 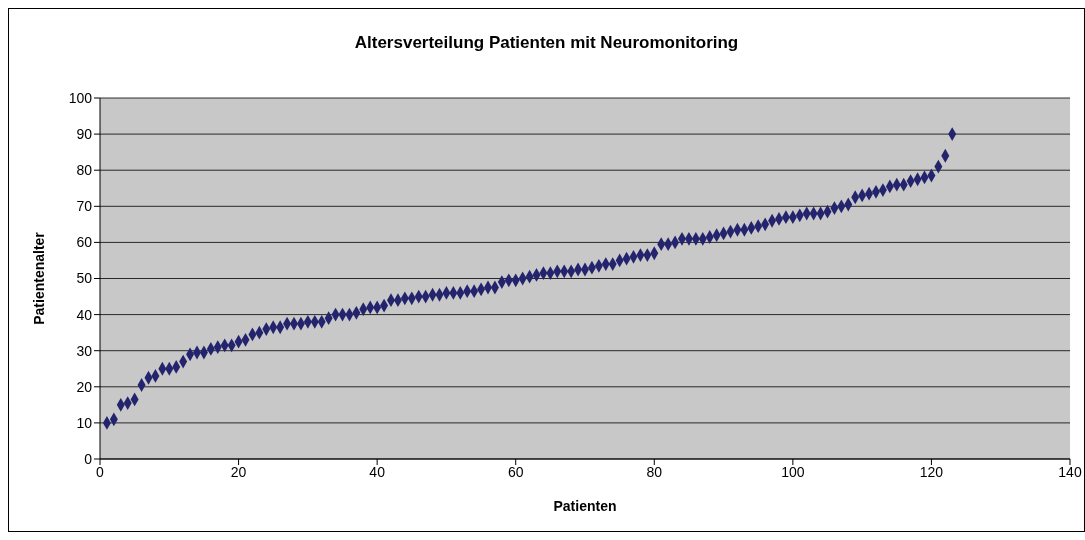 I want to click on x-tick-label: 140, so click(x=1070, y=471).